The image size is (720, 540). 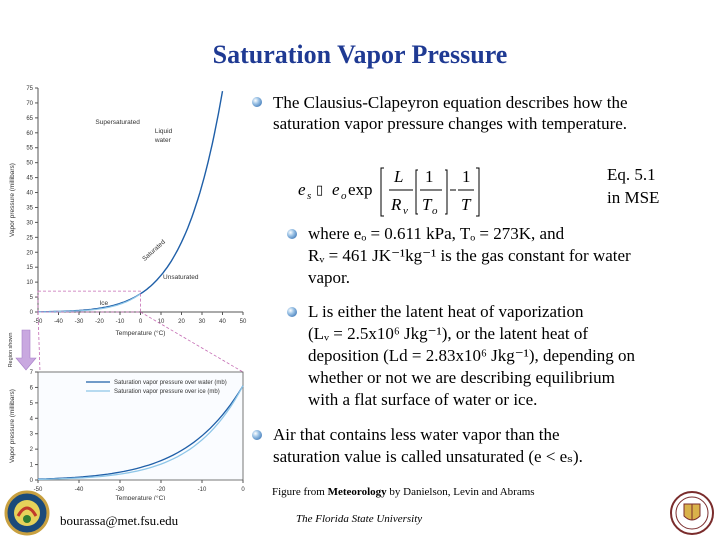 What do you see at coordinates (357, 492) in the screenshot?
I see `figure-credit-book: Meteorology` at bounding box center [357, 492].